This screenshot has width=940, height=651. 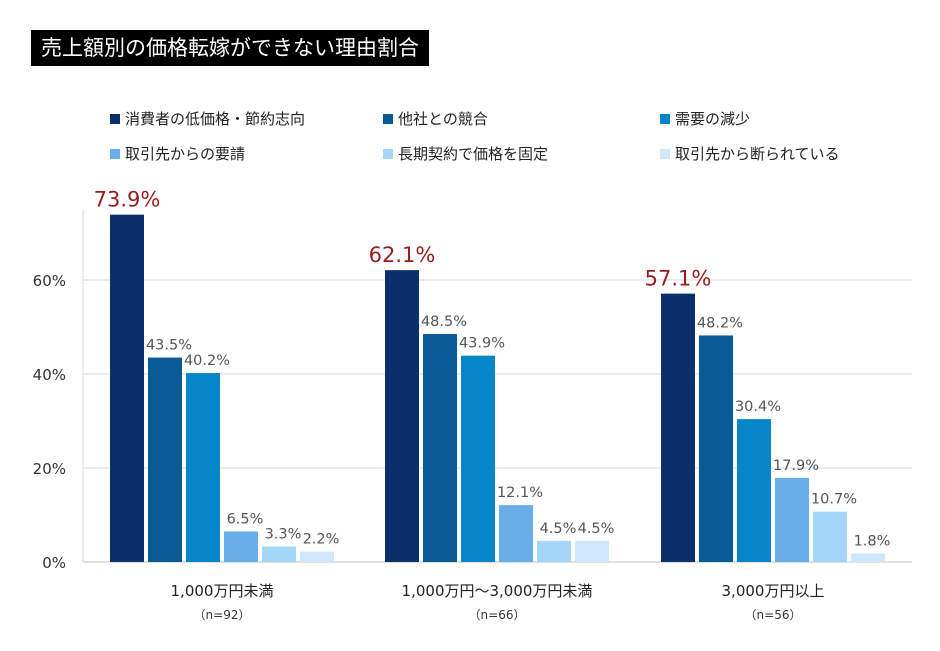 What do you see at coordinates (222, 615) in the screenshot?
I see `x-tick-note: （n=92）` at bounding box center [222, 615].